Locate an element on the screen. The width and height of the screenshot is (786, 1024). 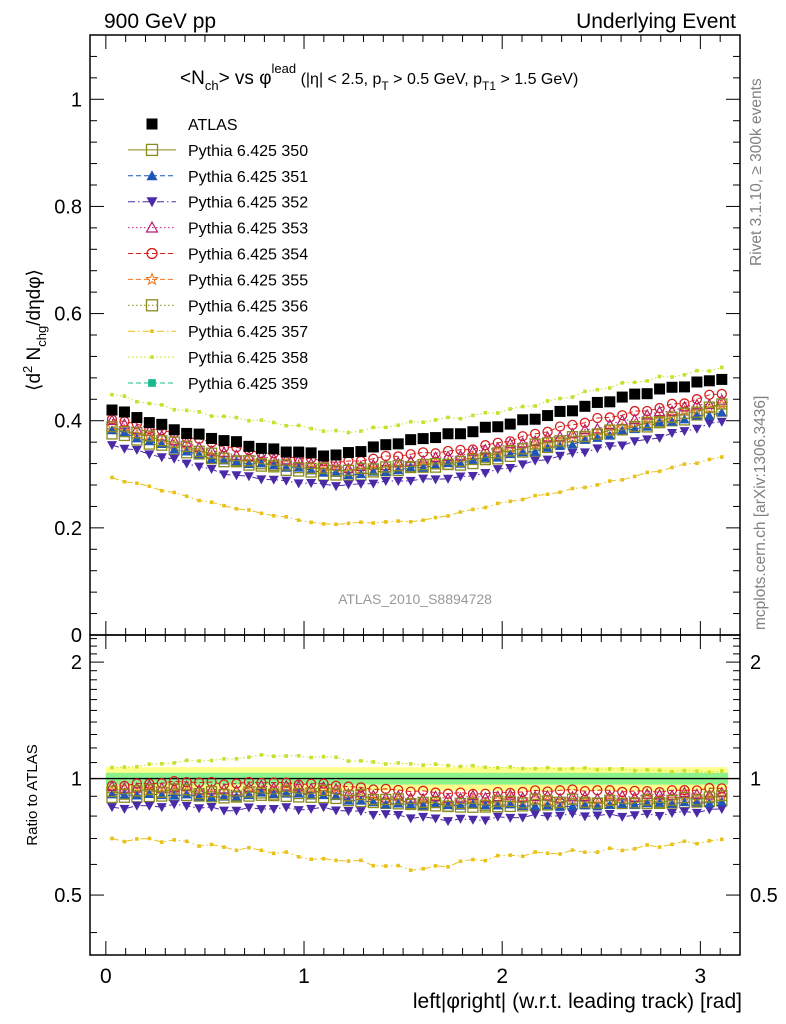
legend-label: Pythia 6.425 355 is located at coordinates (248, 280).